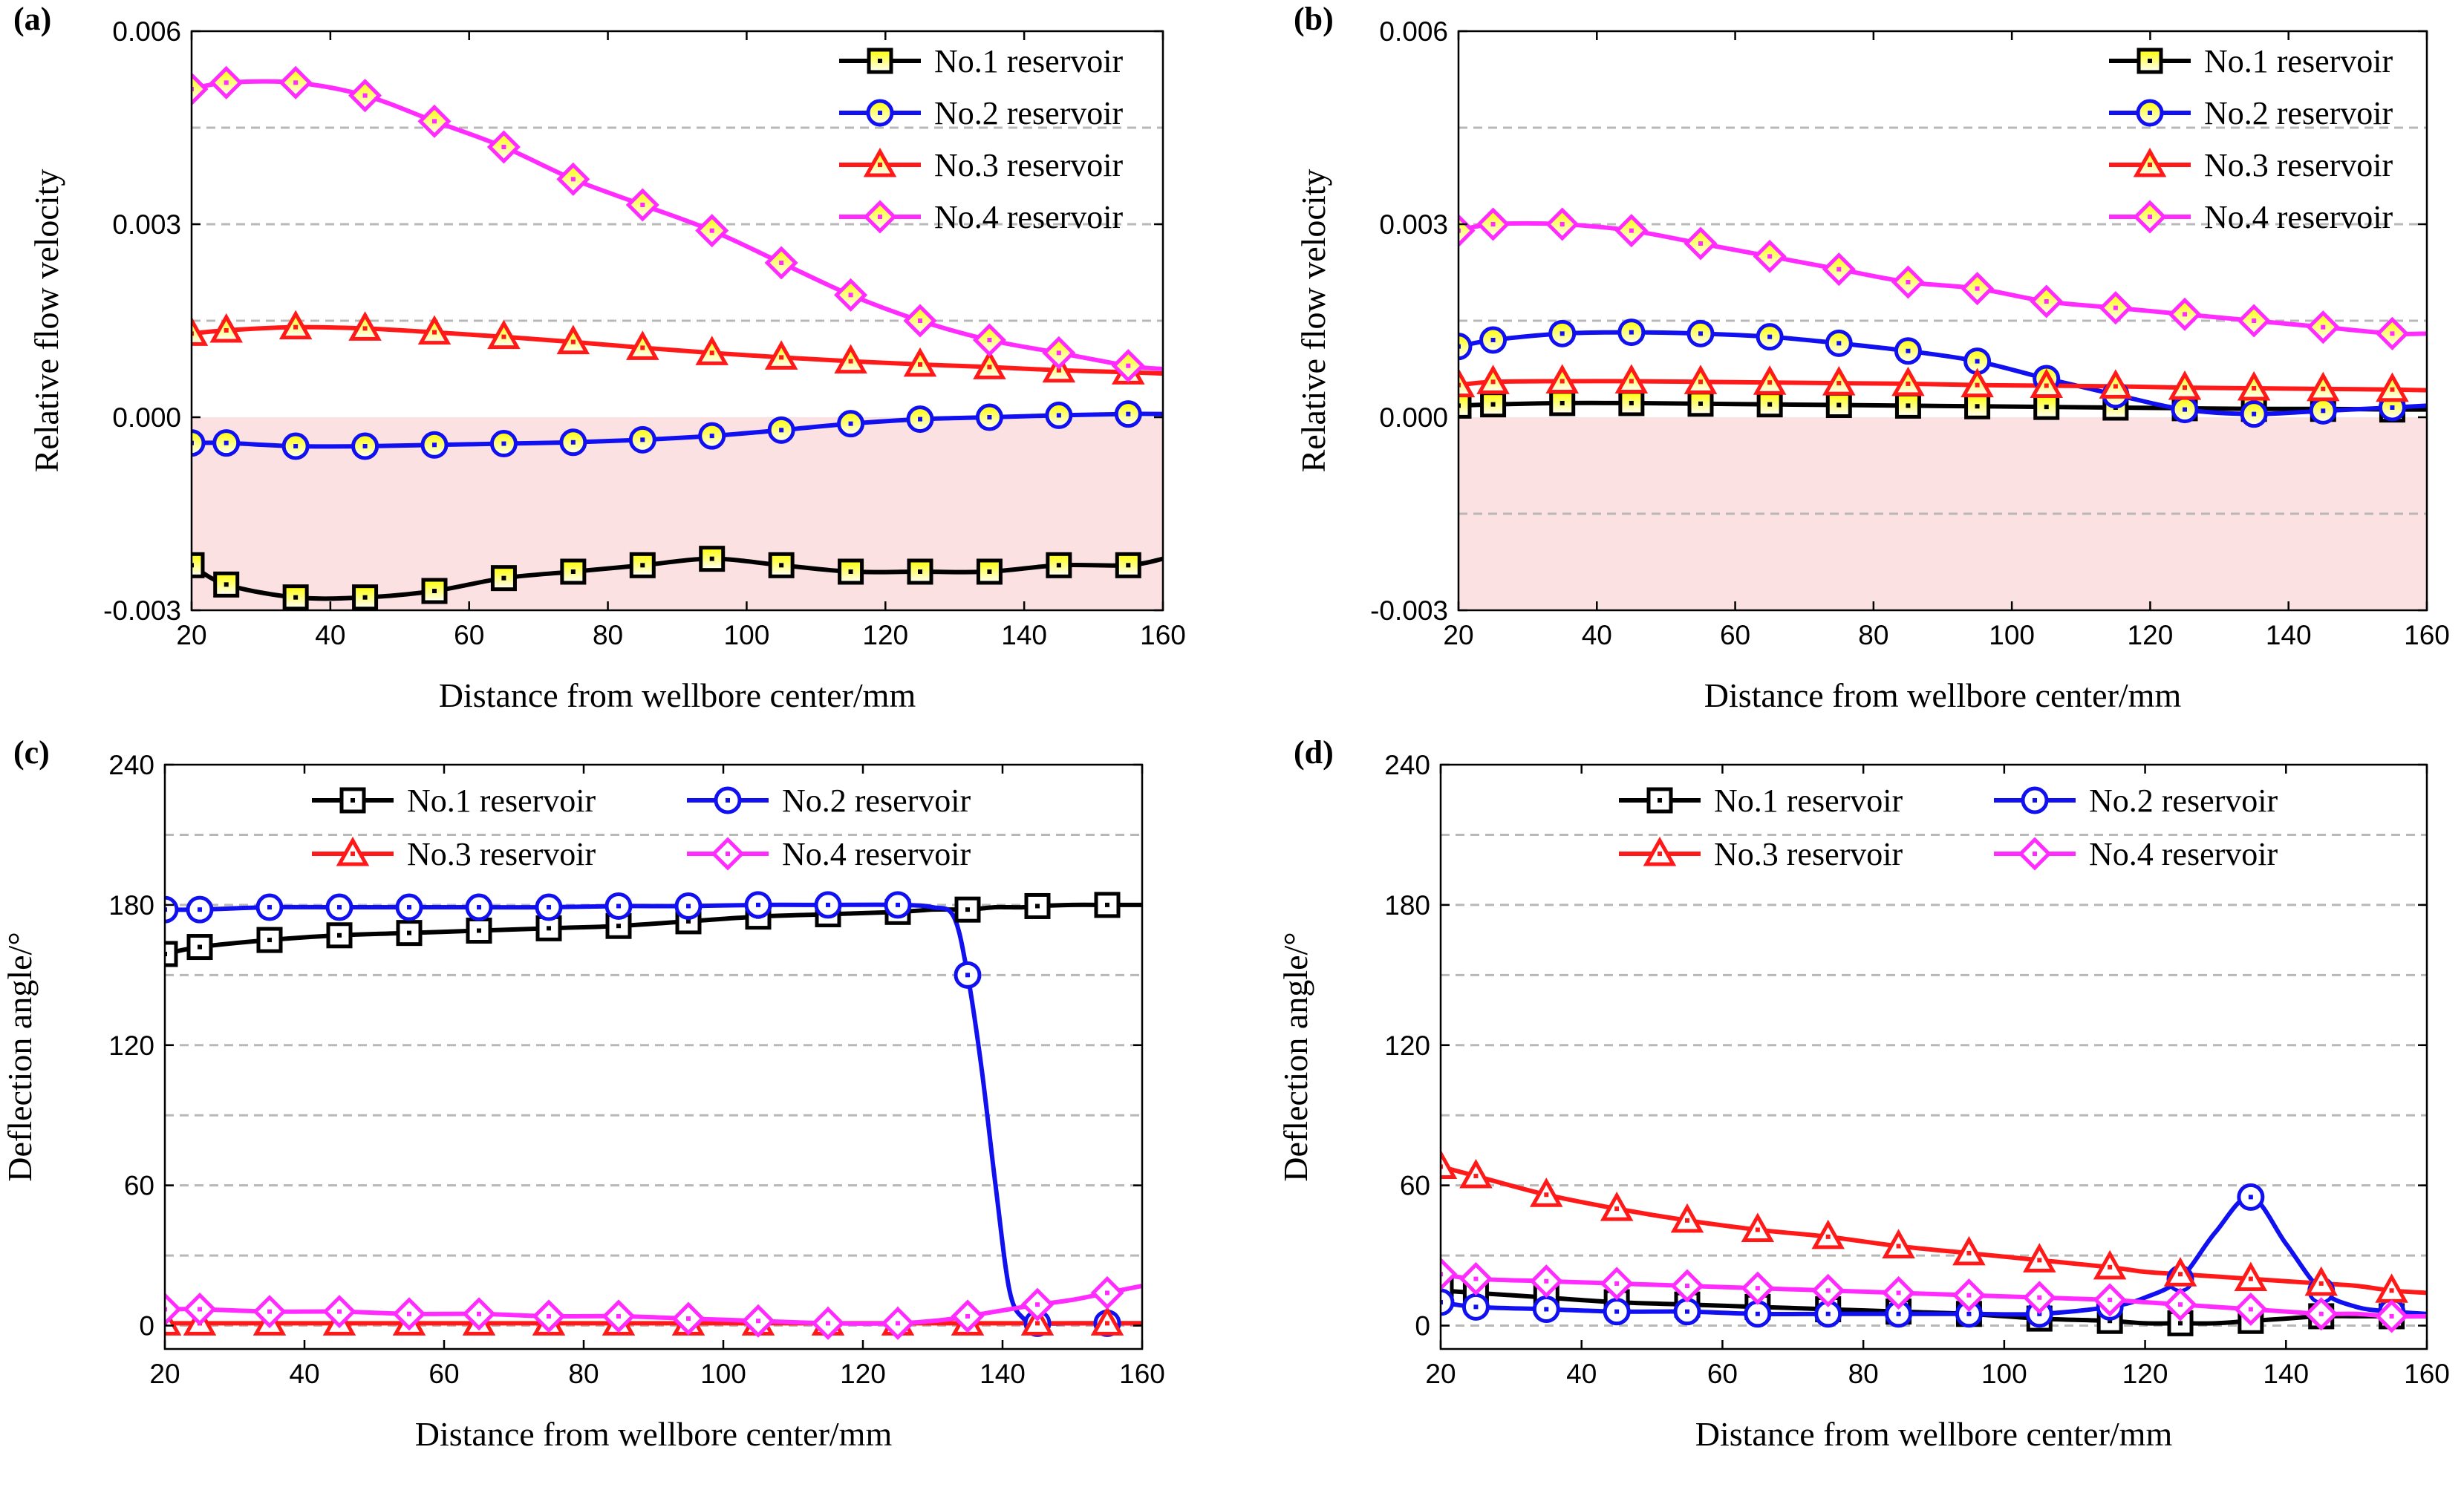 This screenshot has width=2464, height=1493. What do you see at coordinates (678, 695) in the screenshot?
I see `x-axis-title: Distance from wellbore center/mm` at bounding box center [678, 695].